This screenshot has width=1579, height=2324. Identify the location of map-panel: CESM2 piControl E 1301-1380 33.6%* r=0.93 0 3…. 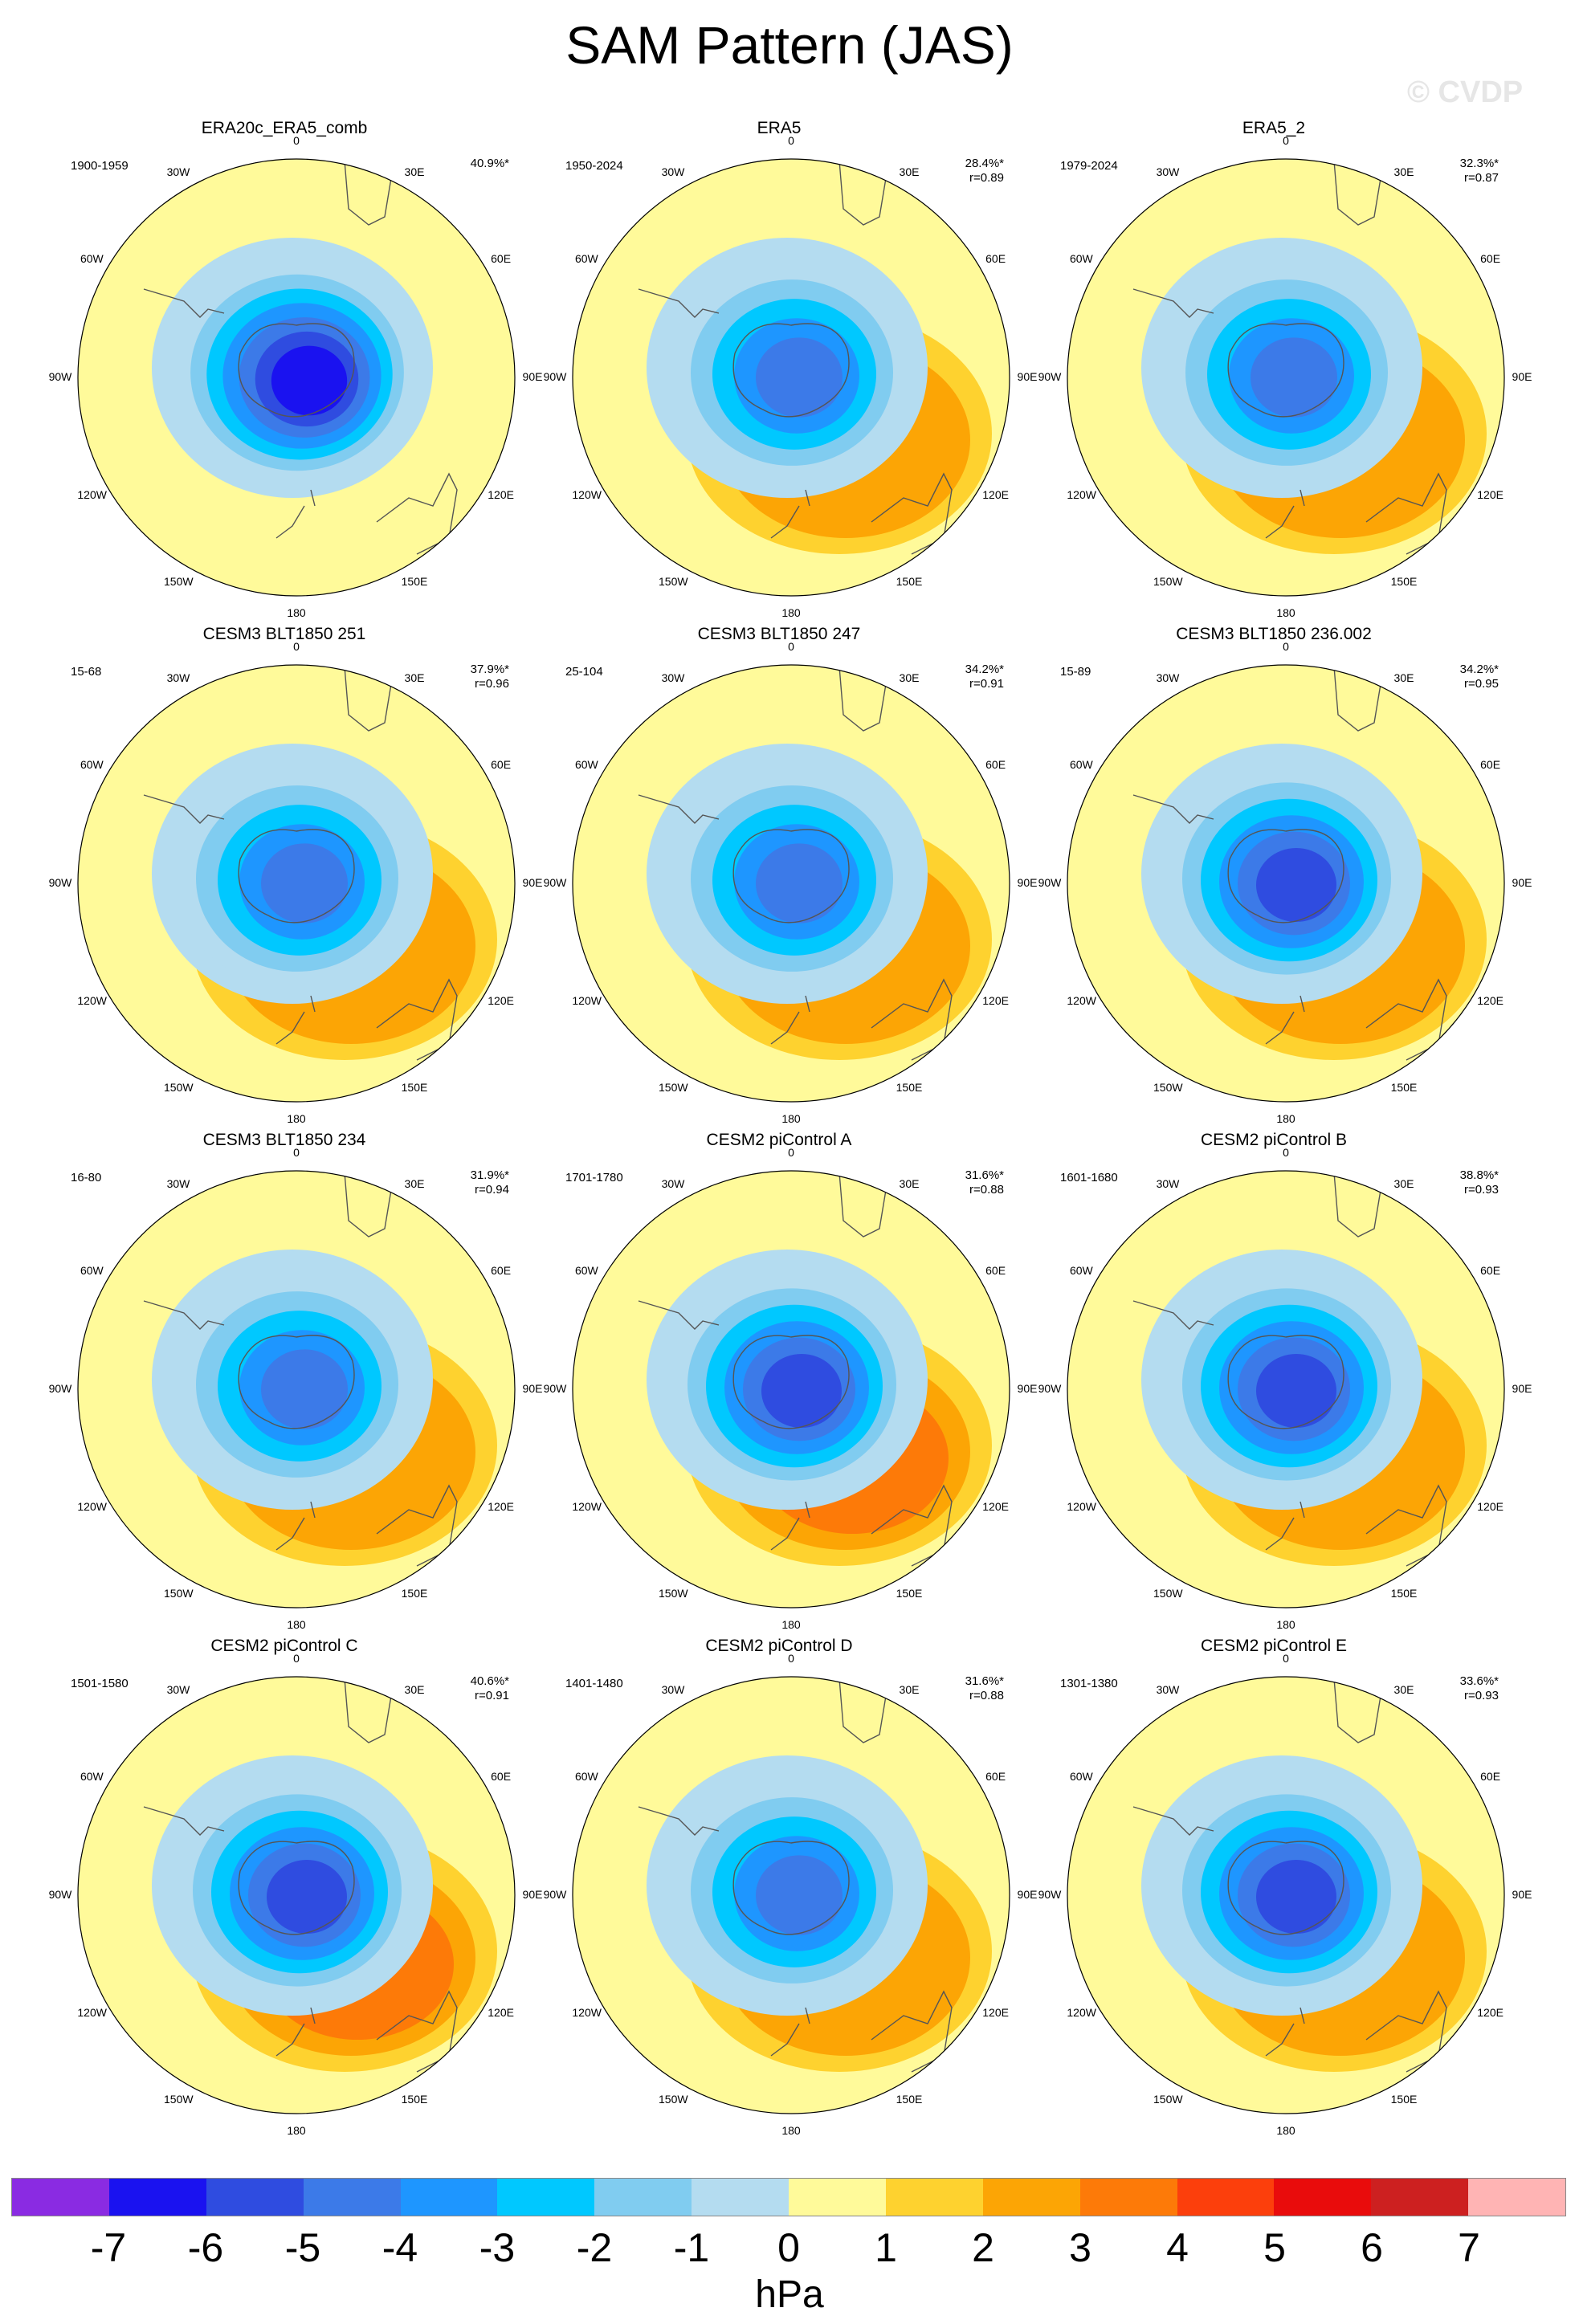
(1278, 1887).